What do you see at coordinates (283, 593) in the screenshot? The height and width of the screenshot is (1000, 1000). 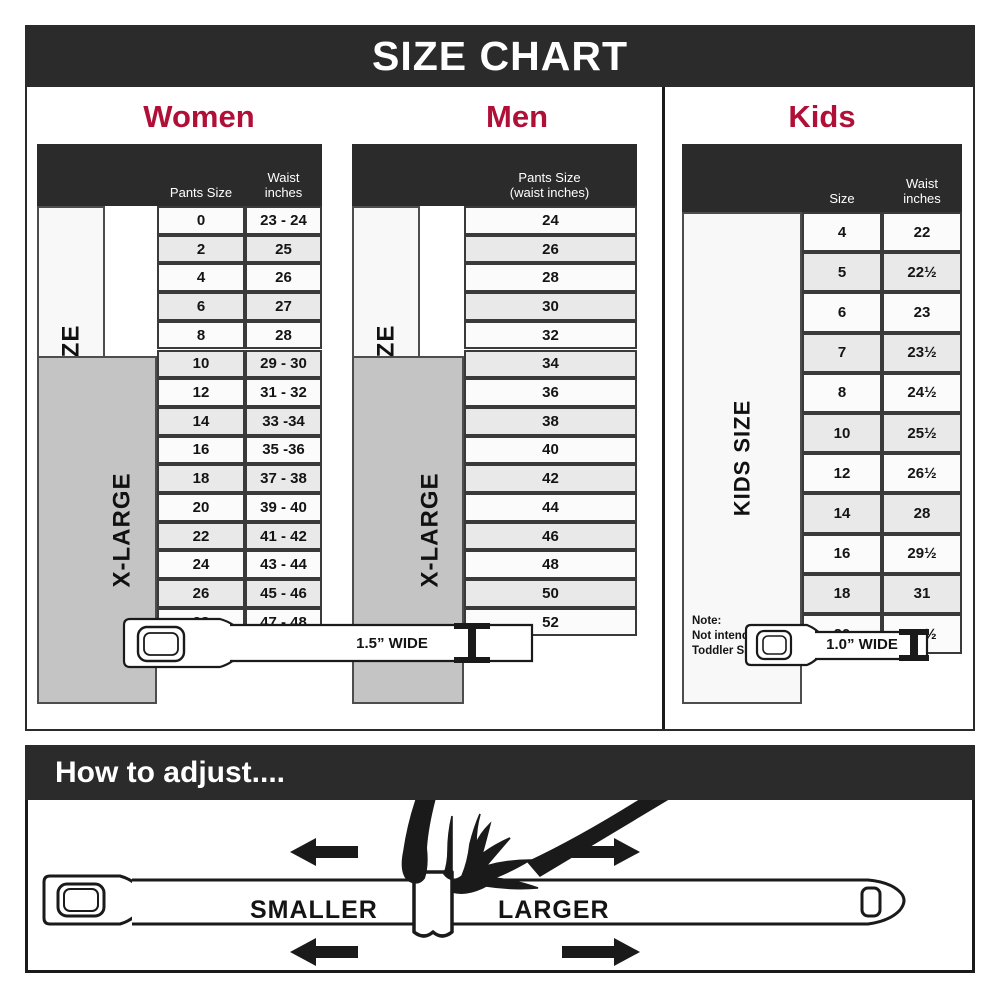 I see `women-row-cell-waist: 45 - 46` at bounding box center [283, 593].